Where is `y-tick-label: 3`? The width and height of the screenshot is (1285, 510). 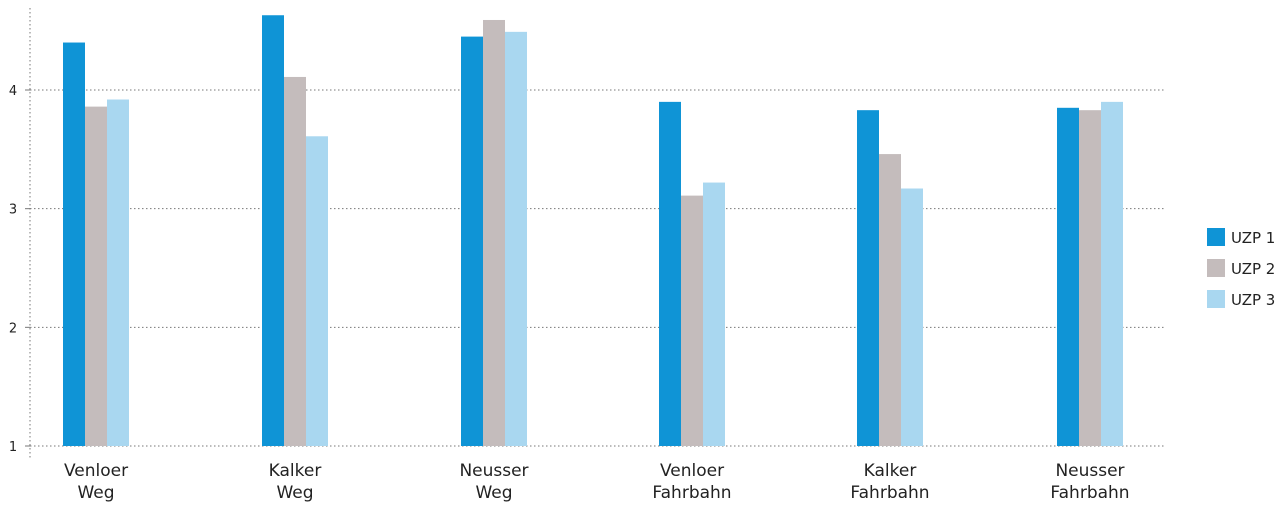
y-tick-label: 3 is located at coordinates (13, 210).